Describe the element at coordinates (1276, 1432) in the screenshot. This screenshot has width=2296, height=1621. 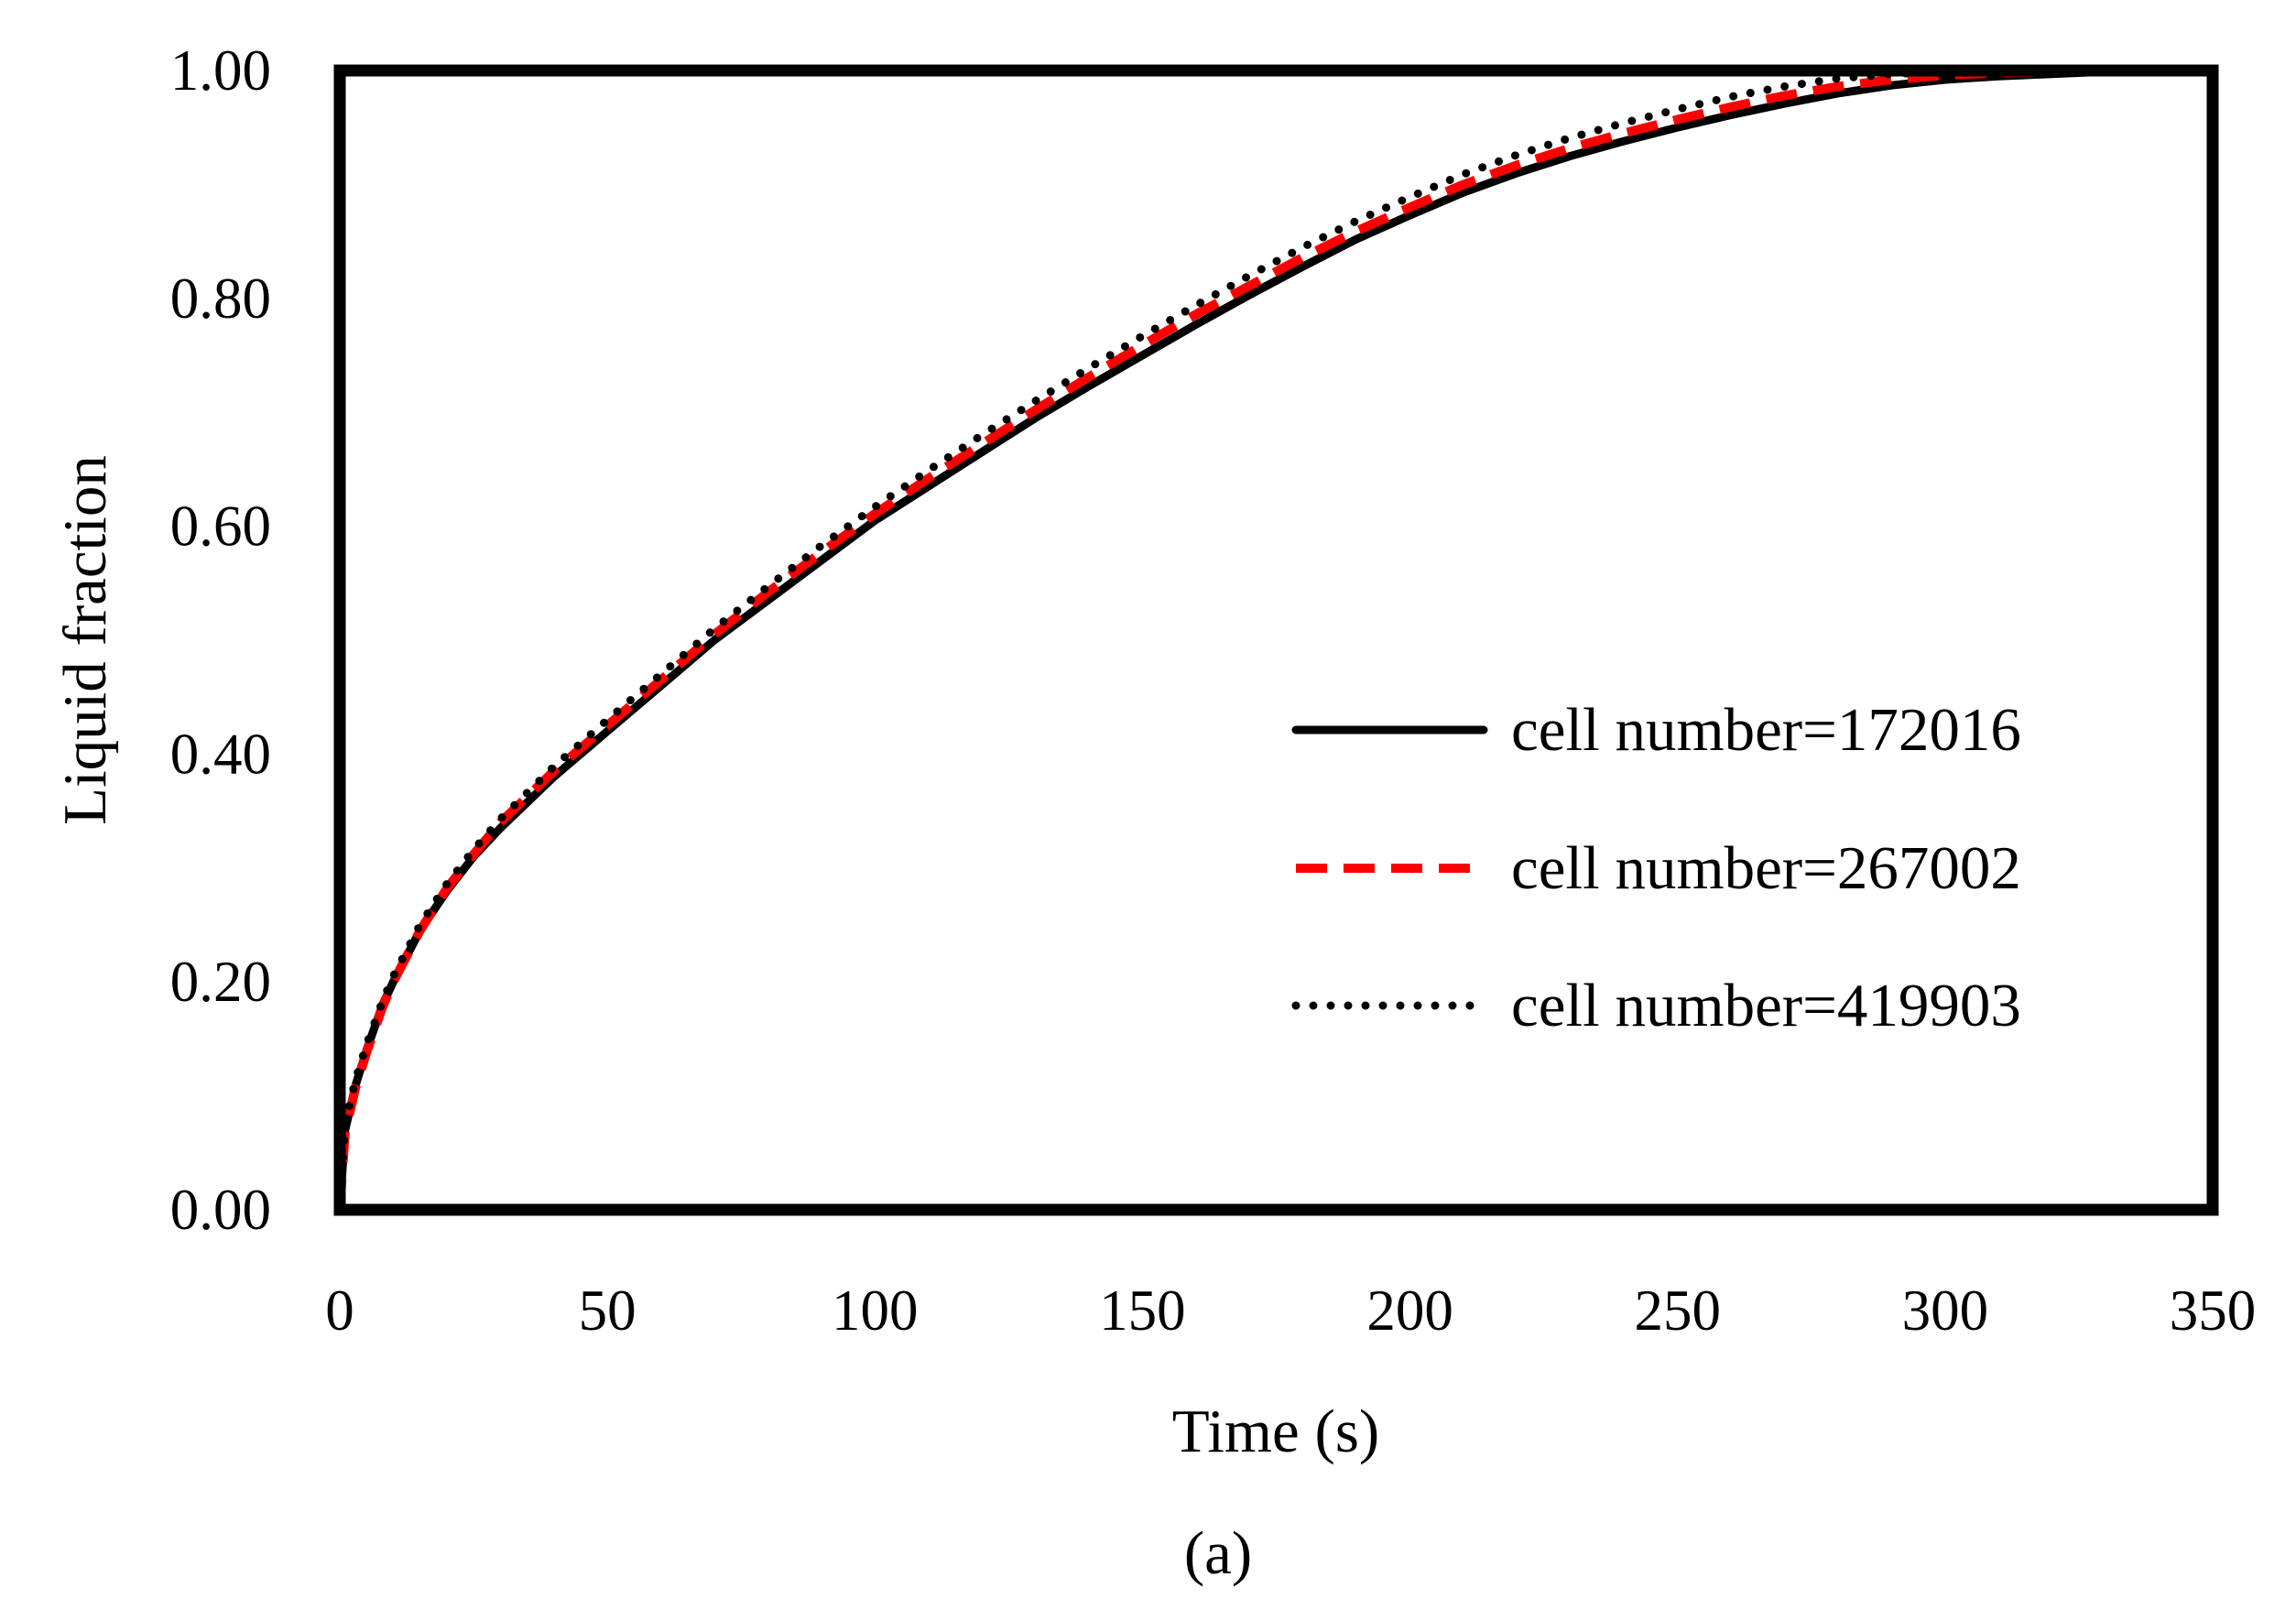
I see `x-axis-label: Time (s)` at that location.